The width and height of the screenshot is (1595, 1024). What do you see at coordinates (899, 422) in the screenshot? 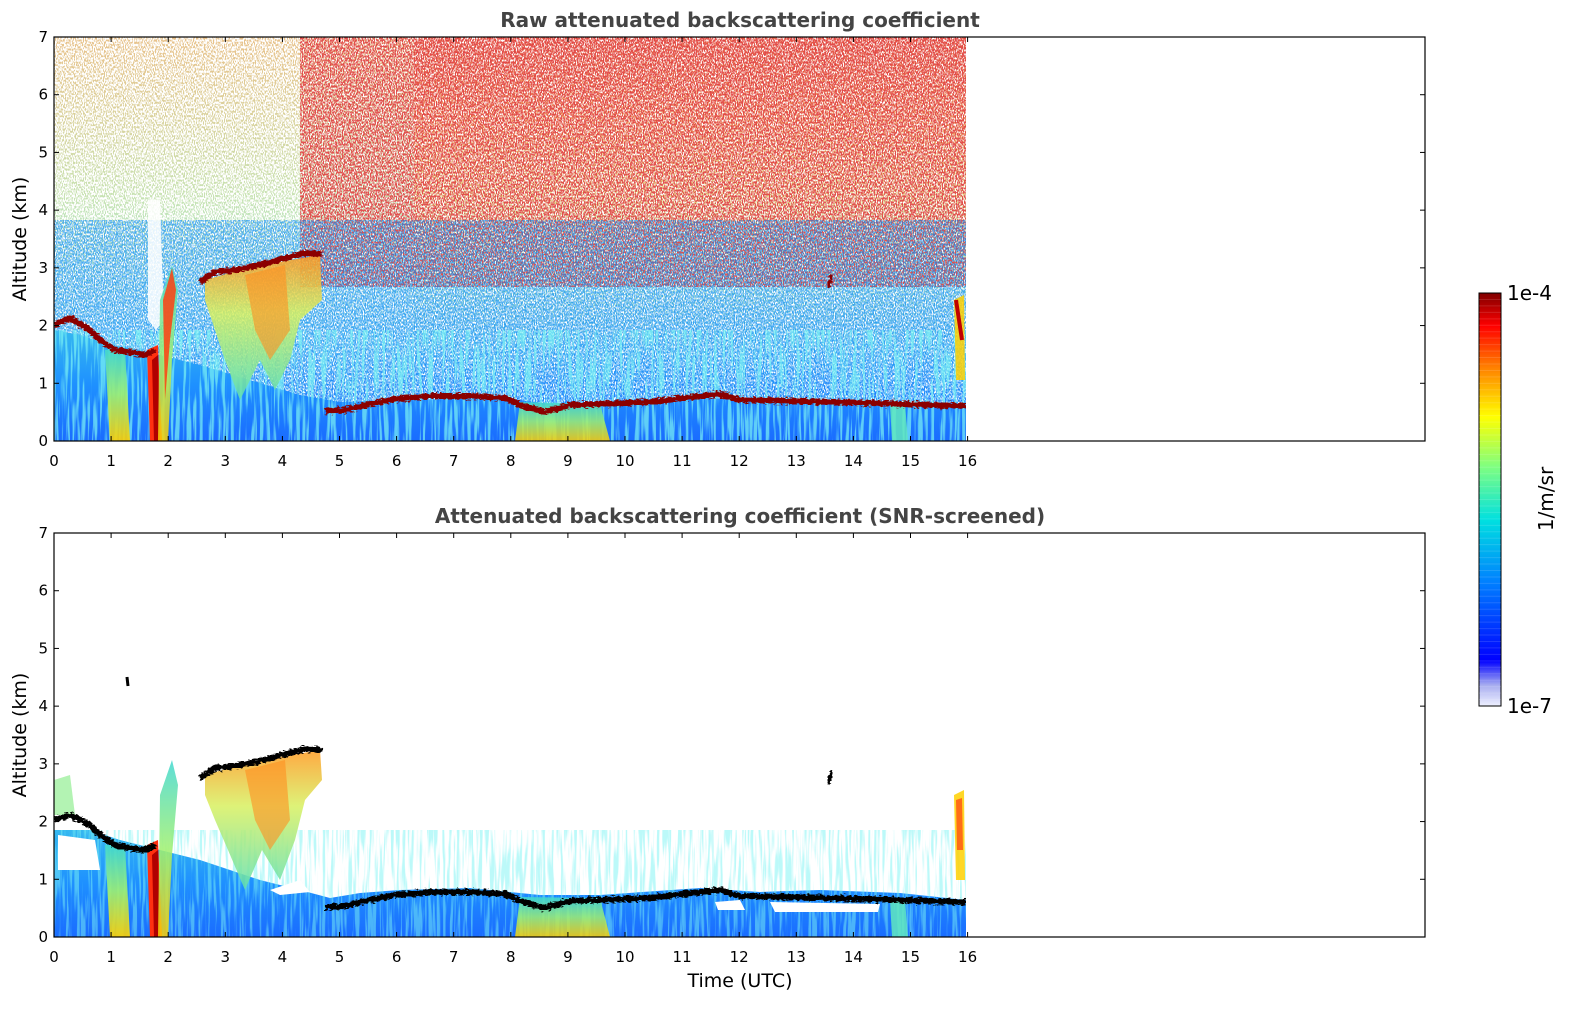
I see `raw-plume-15h` at bounding box center [899, 422].